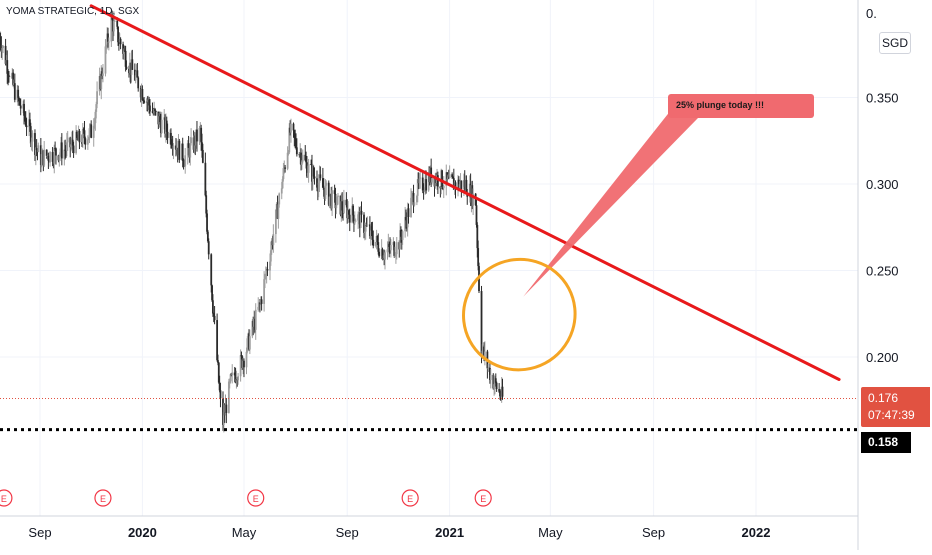  What do you see at coordinates (610, 201) in the screenshot?
I see `callout-pointer` at bounding box center [610, 201].